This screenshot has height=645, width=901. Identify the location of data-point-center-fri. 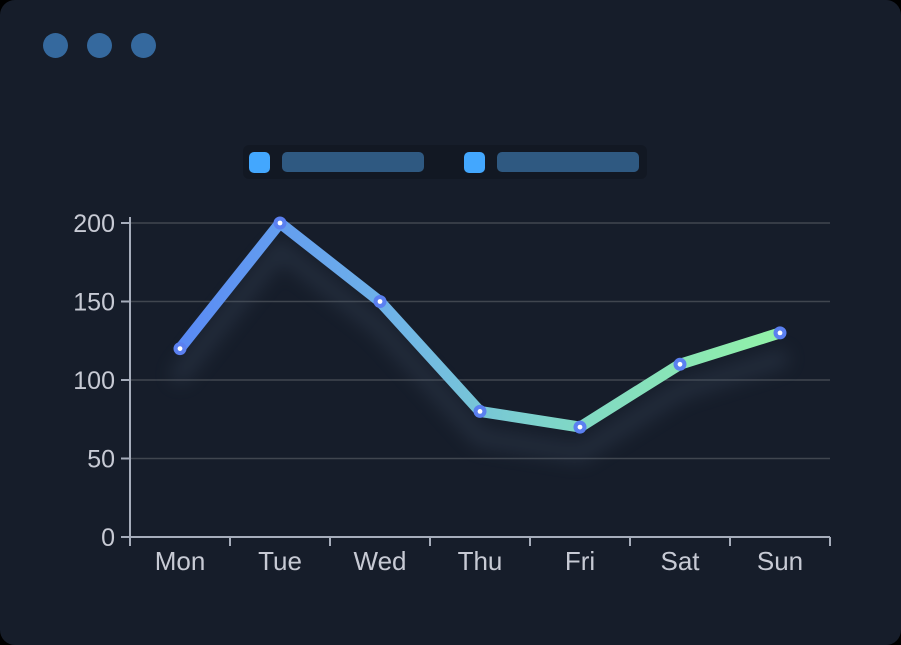
(580, 427).